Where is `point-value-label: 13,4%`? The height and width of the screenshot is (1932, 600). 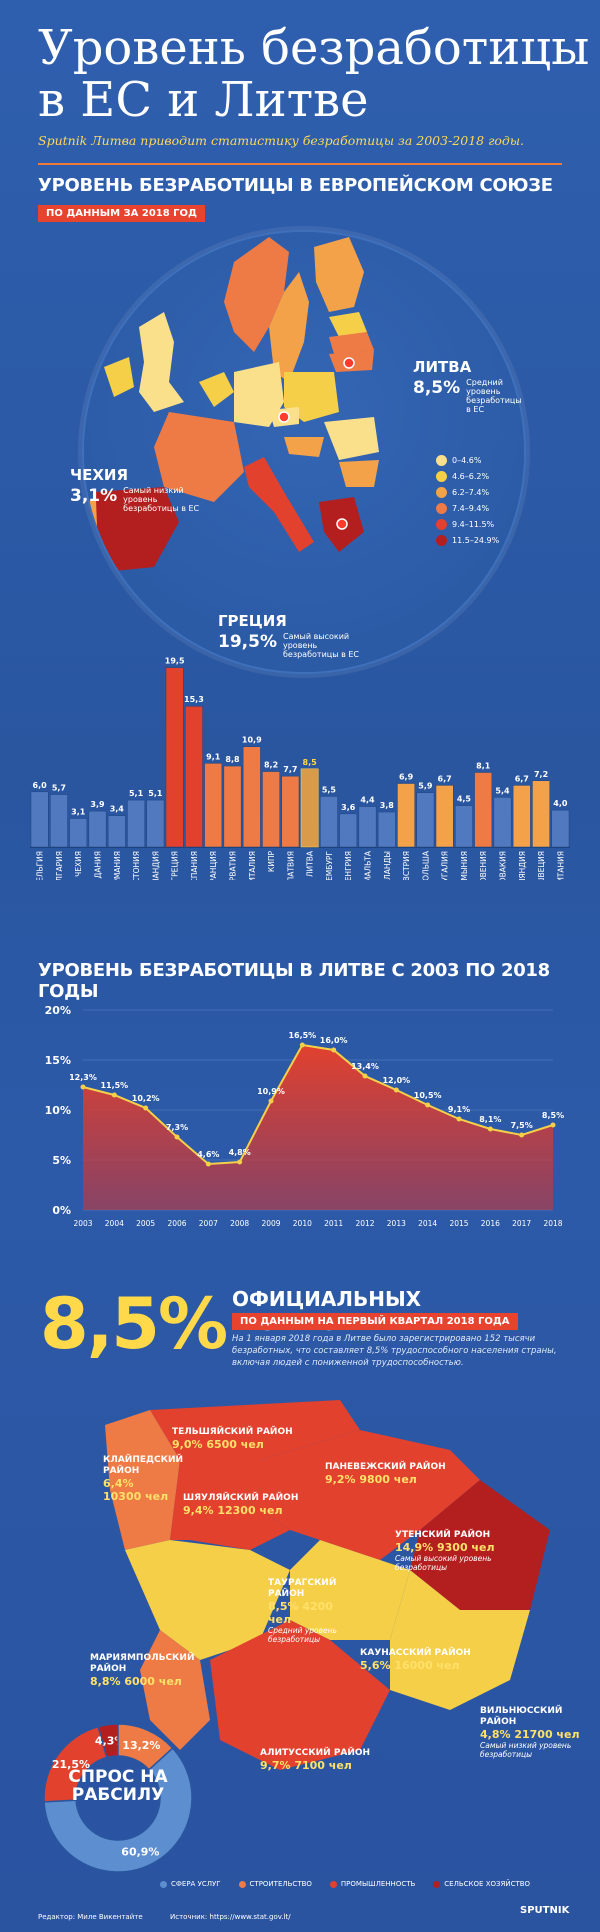
point-value-label: 13,4% is located at coordinates (365, 1066).